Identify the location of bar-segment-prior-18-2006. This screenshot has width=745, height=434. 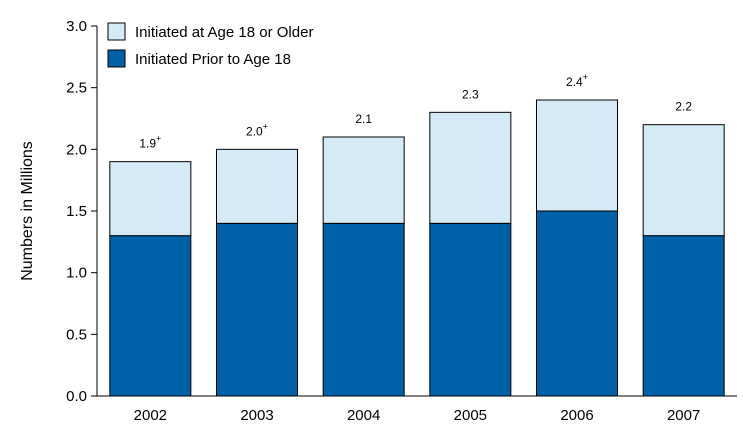
(577, 303).